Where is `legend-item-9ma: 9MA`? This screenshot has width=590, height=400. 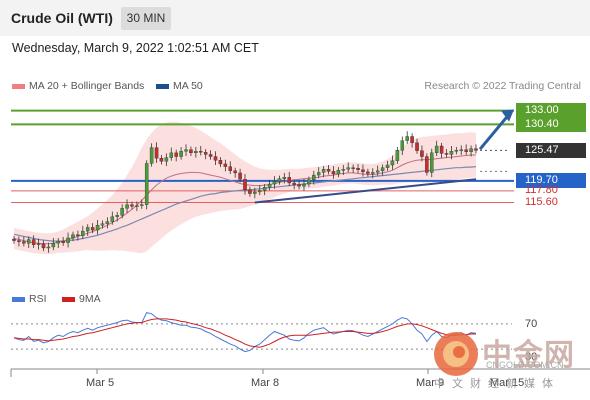
legend-item-9ma: 9MA is located at coordinates (81, 299).